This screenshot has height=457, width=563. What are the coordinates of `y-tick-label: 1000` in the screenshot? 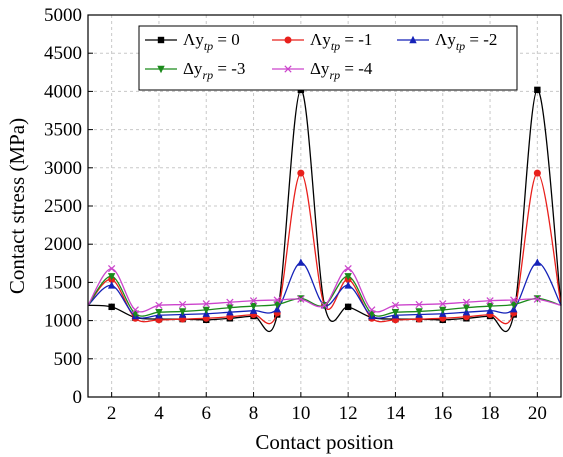 It's located at (63, 321).